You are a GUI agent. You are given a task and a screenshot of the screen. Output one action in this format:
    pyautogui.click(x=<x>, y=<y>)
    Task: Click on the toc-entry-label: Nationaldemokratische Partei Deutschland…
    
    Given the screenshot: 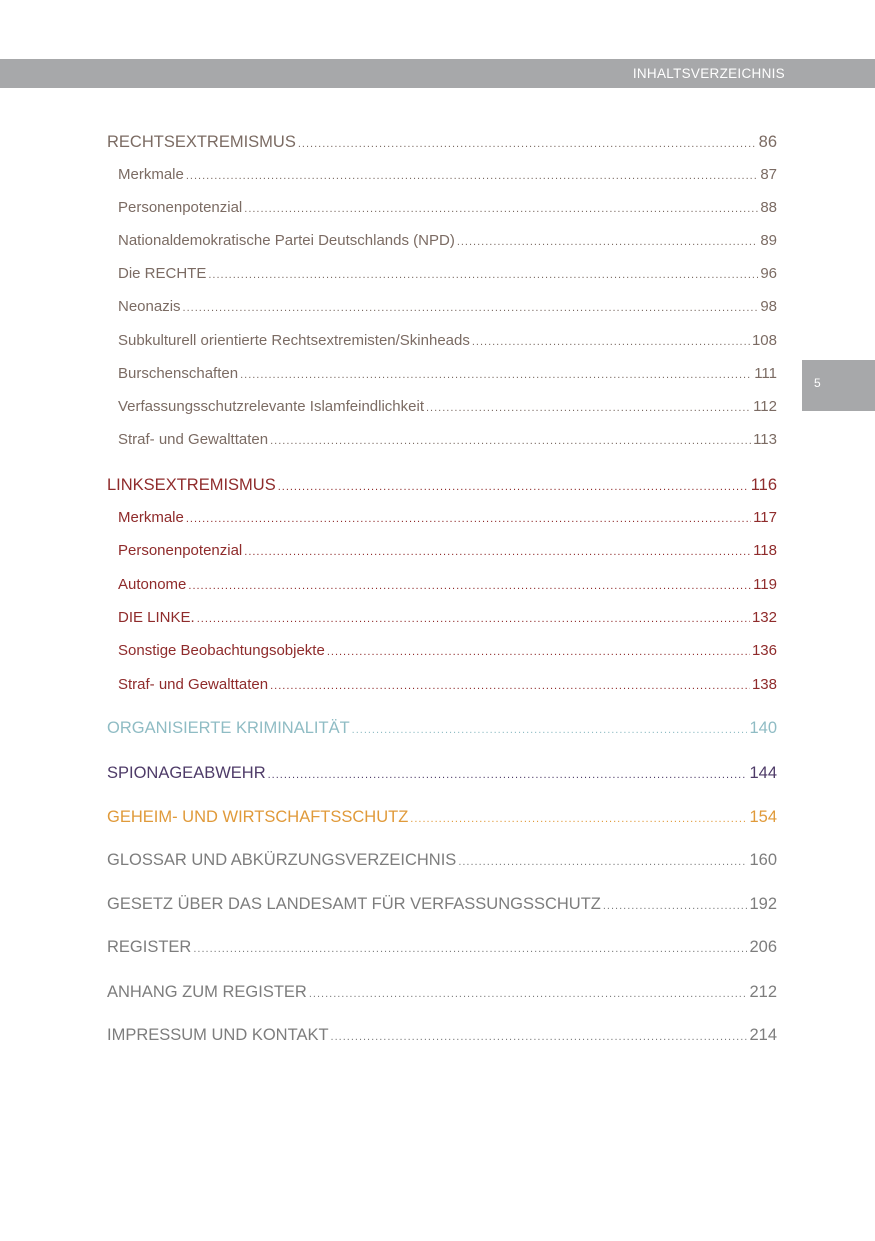 What is the action you would take?
    pyautogui.click(x=286, y=240)
    